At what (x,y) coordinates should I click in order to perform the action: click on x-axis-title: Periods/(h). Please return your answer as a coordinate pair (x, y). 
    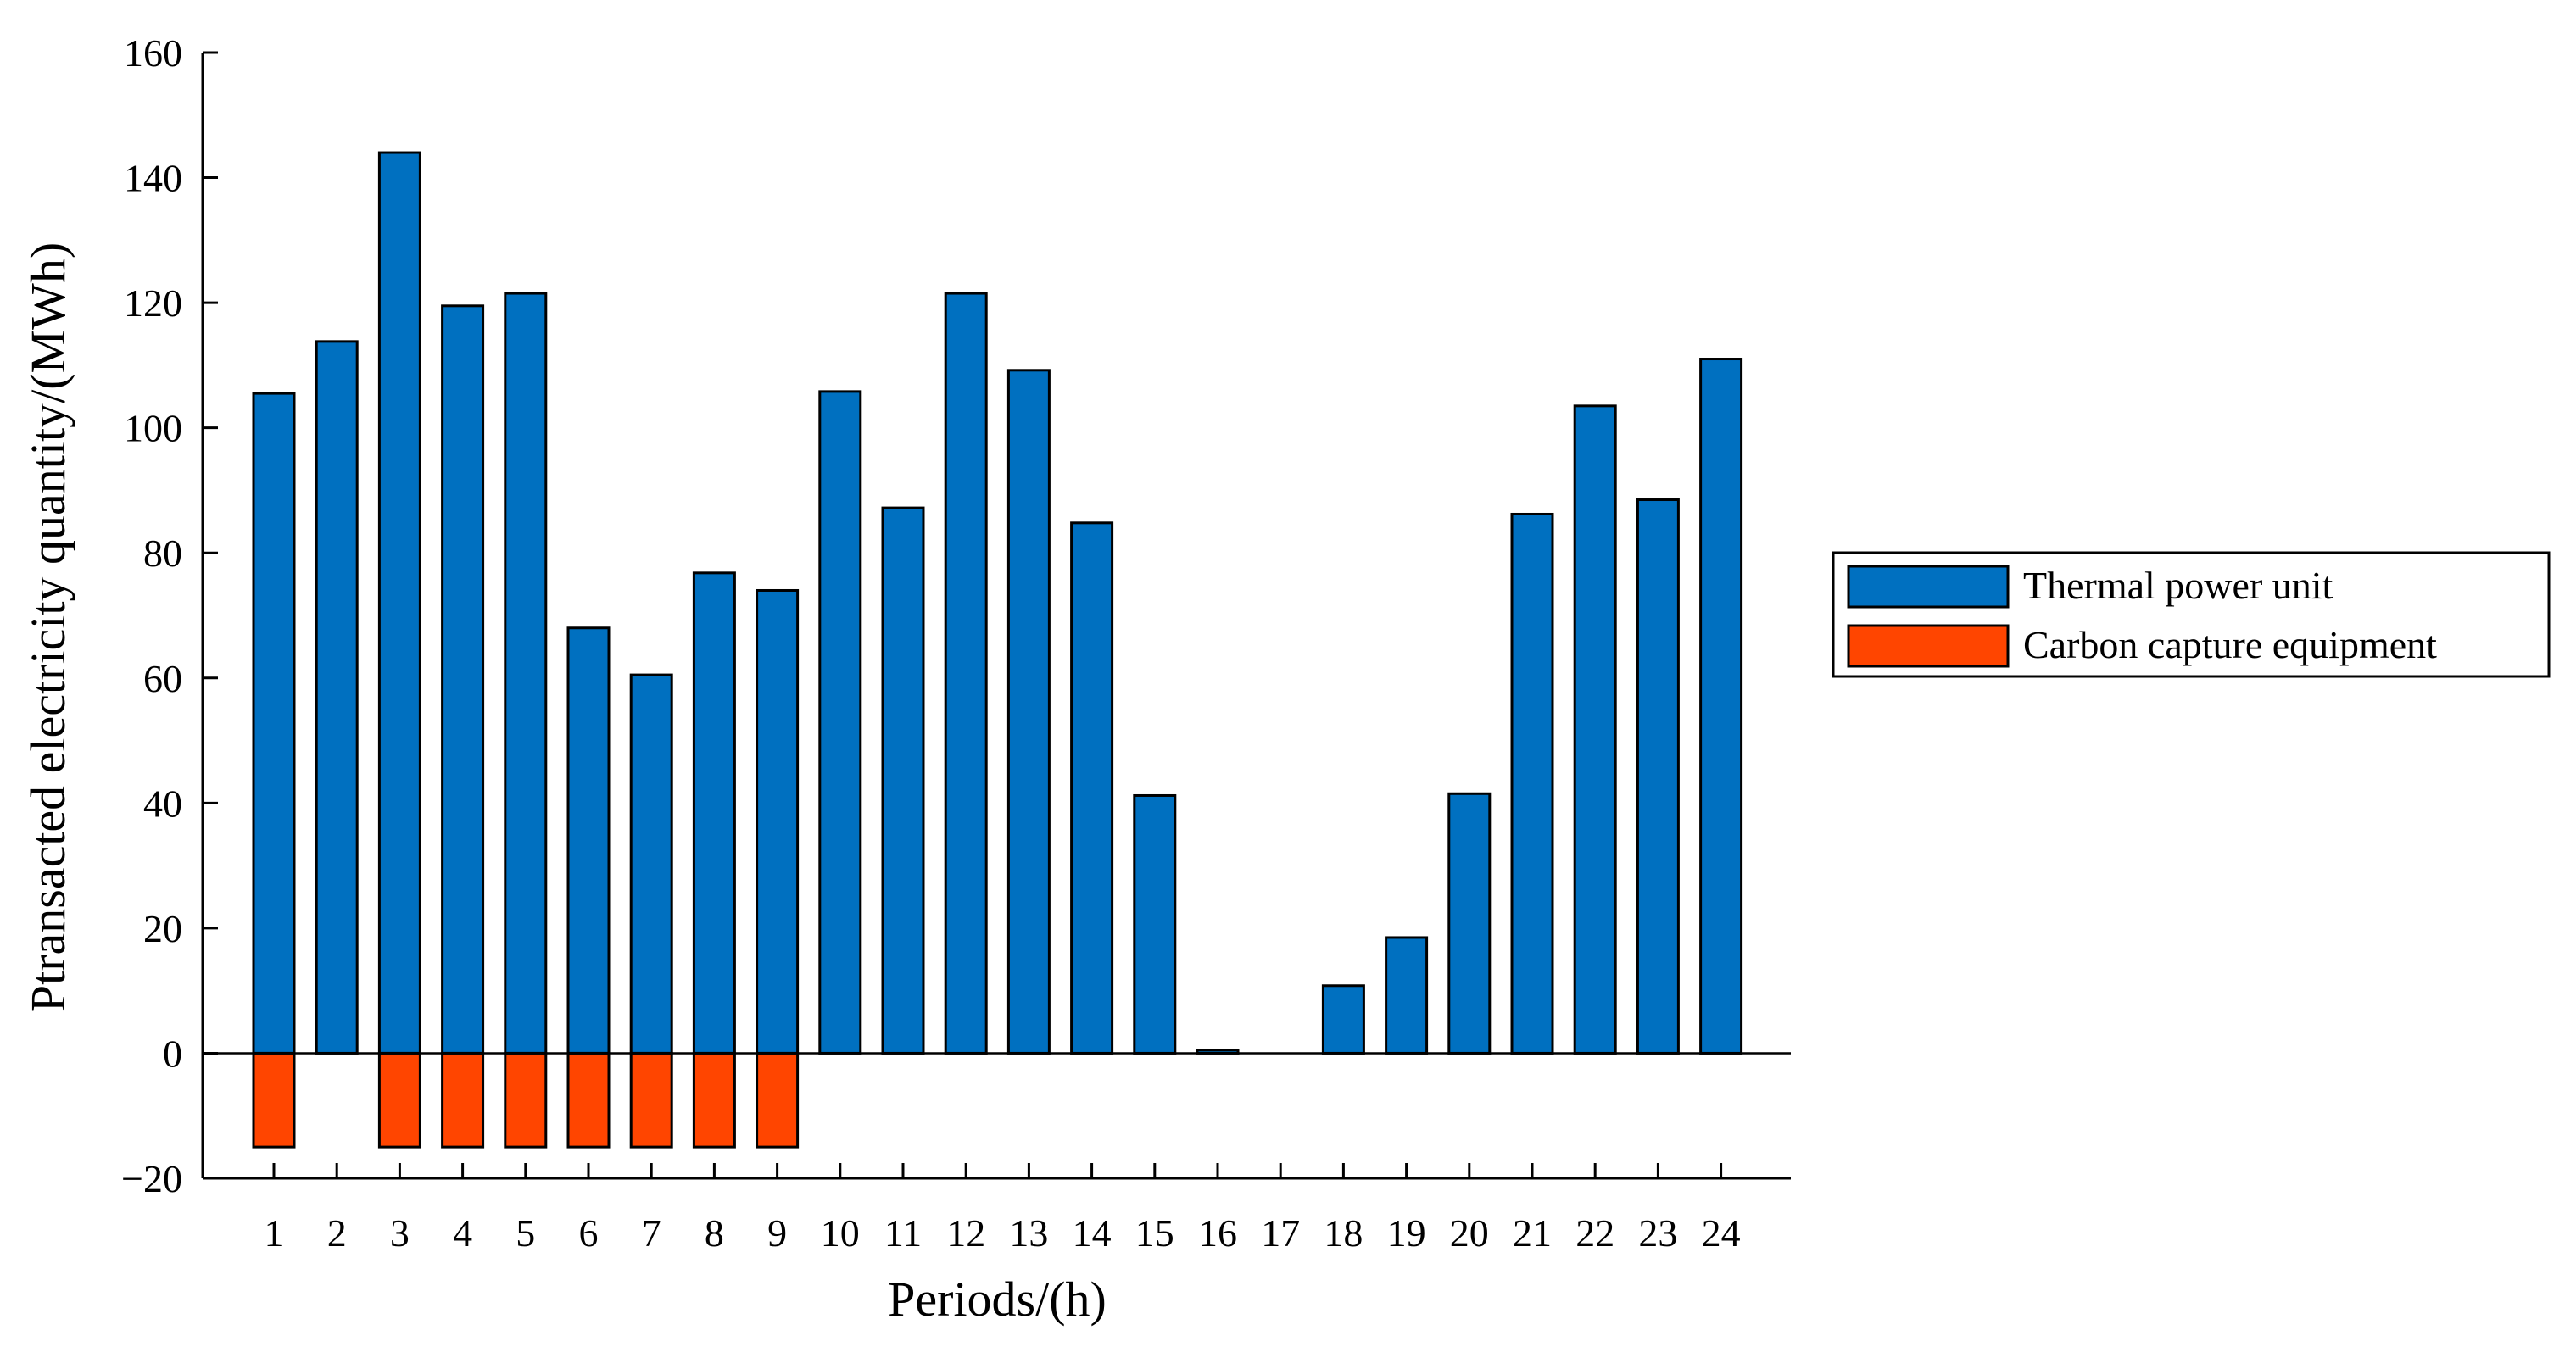
    Looking at the image, I should click on (998, 1299).